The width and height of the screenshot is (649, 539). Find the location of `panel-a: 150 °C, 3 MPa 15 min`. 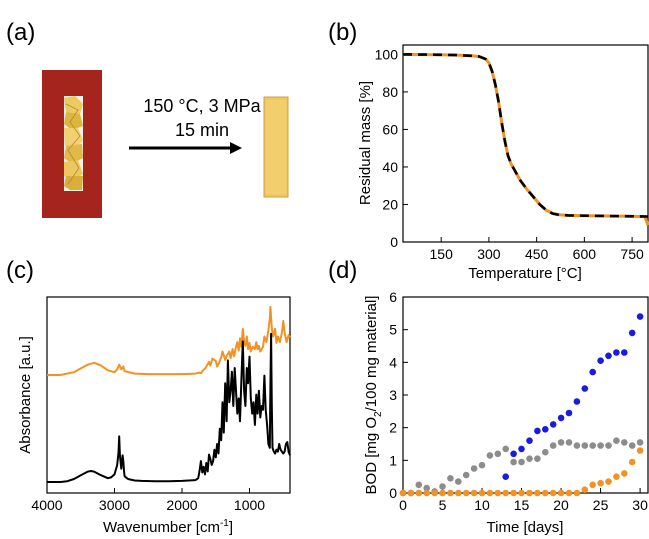

panel-a: 150 °C, 3 MPa 15 min is located at coordinates (165, 144).